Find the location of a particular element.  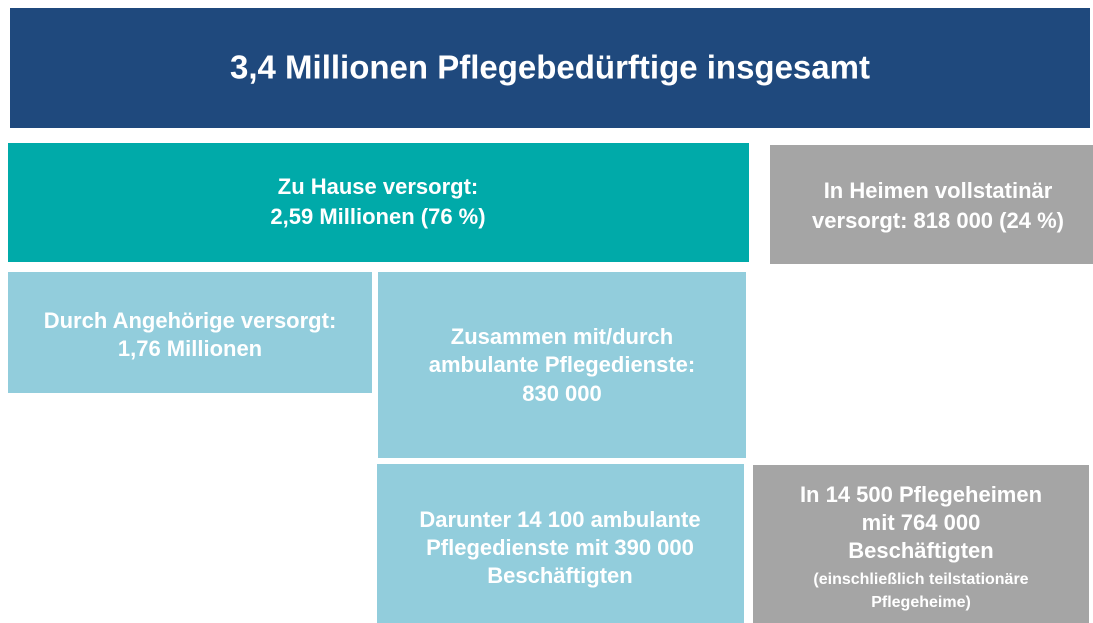

node-text: 1,76 Millionen is located at coordinates (190, 348).